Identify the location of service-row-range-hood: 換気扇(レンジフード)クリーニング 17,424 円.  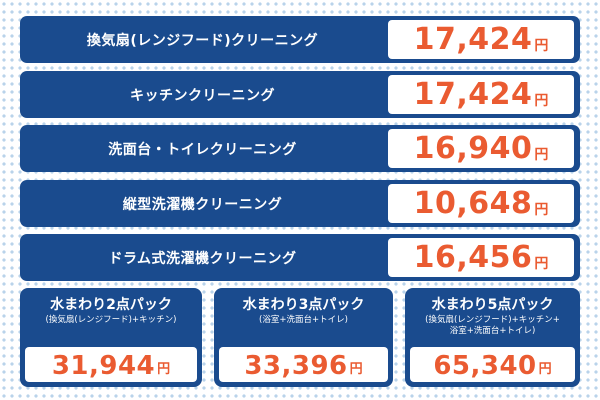
(300, 39).